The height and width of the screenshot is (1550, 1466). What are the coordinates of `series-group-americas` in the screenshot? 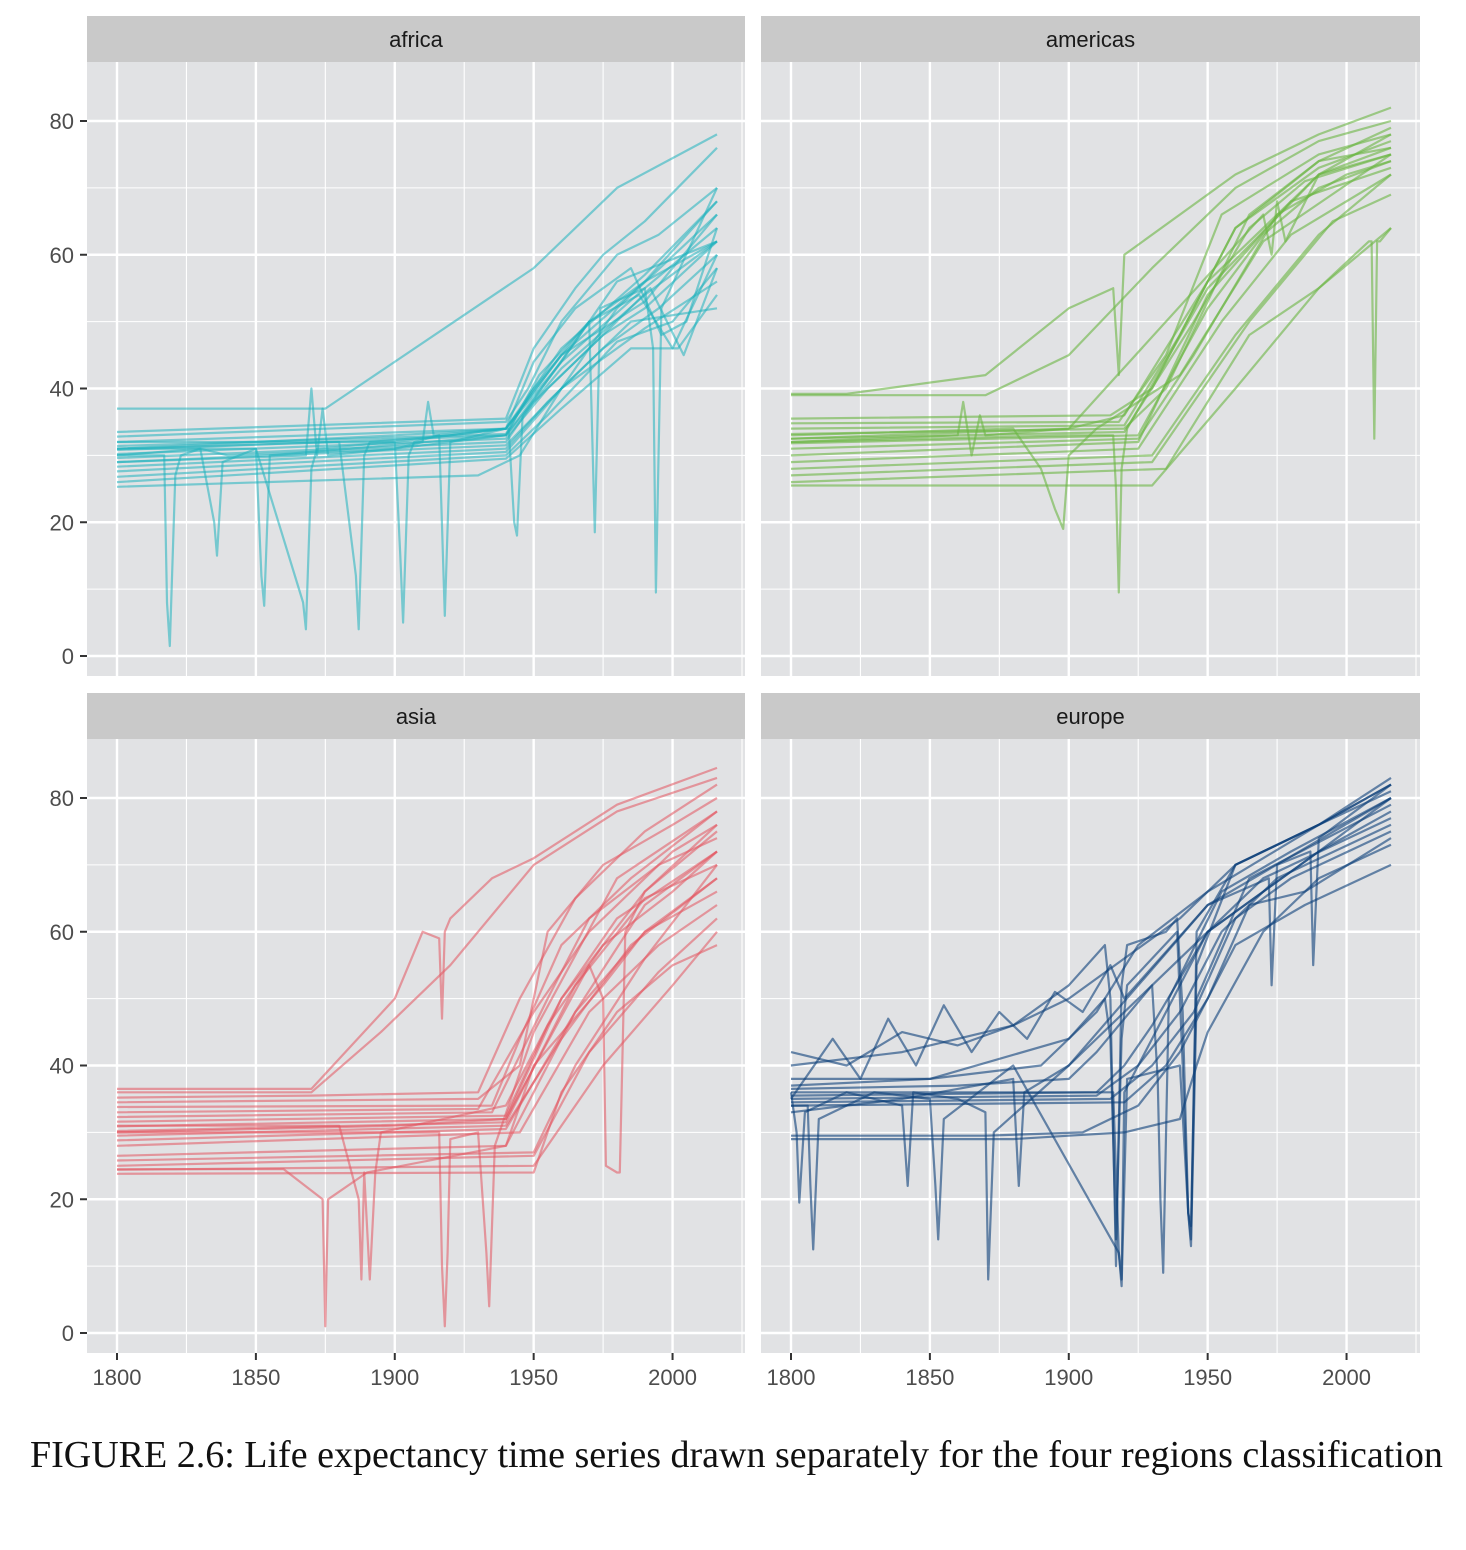 It's located at (1091, 350).